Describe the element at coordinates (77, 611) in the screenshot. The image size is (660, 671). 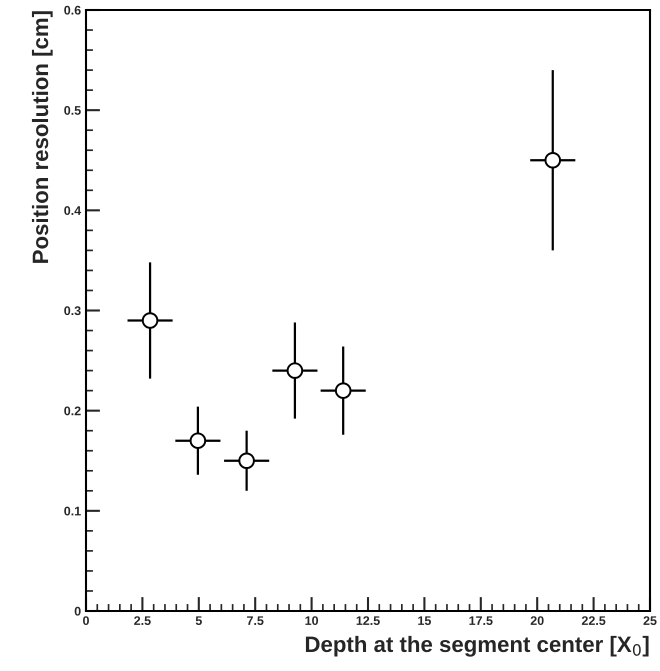
I see `y-tick-label: 0` at that location.